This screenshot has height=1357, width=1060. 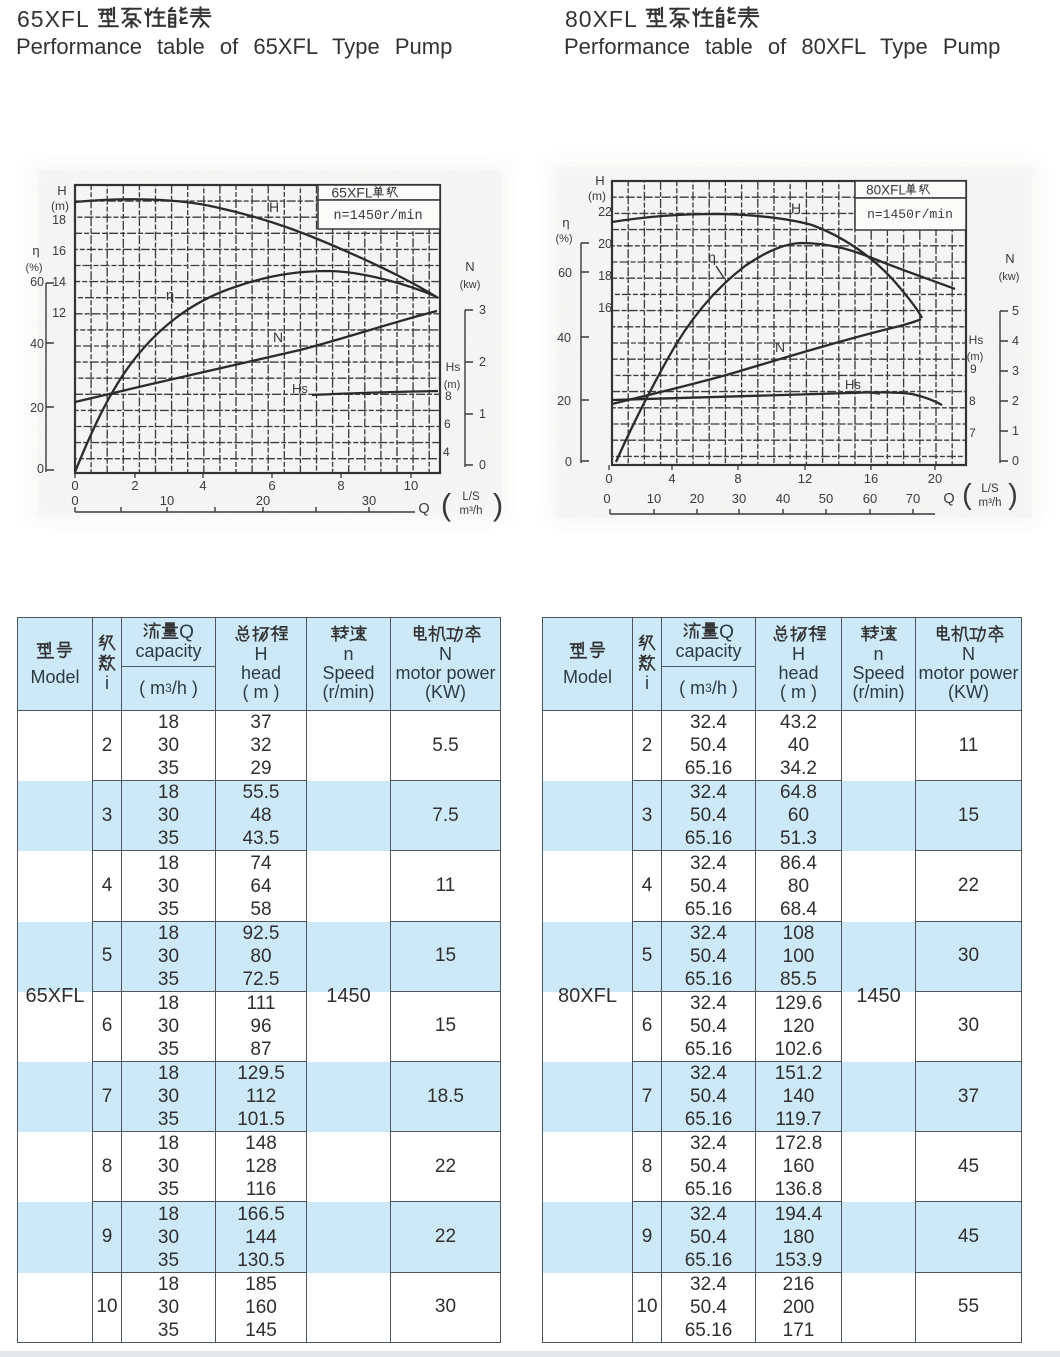 What do you see at coordinates (59, 282) in the screenshot?
I see `svg-text: 14` at bounding box center [59, 282].